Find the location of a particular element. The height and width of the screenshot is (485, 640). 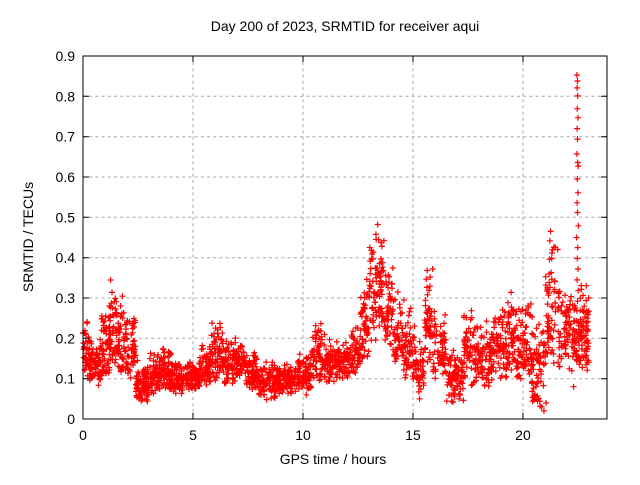

x-tick-label: 20 is located at coordinates (523, 435).